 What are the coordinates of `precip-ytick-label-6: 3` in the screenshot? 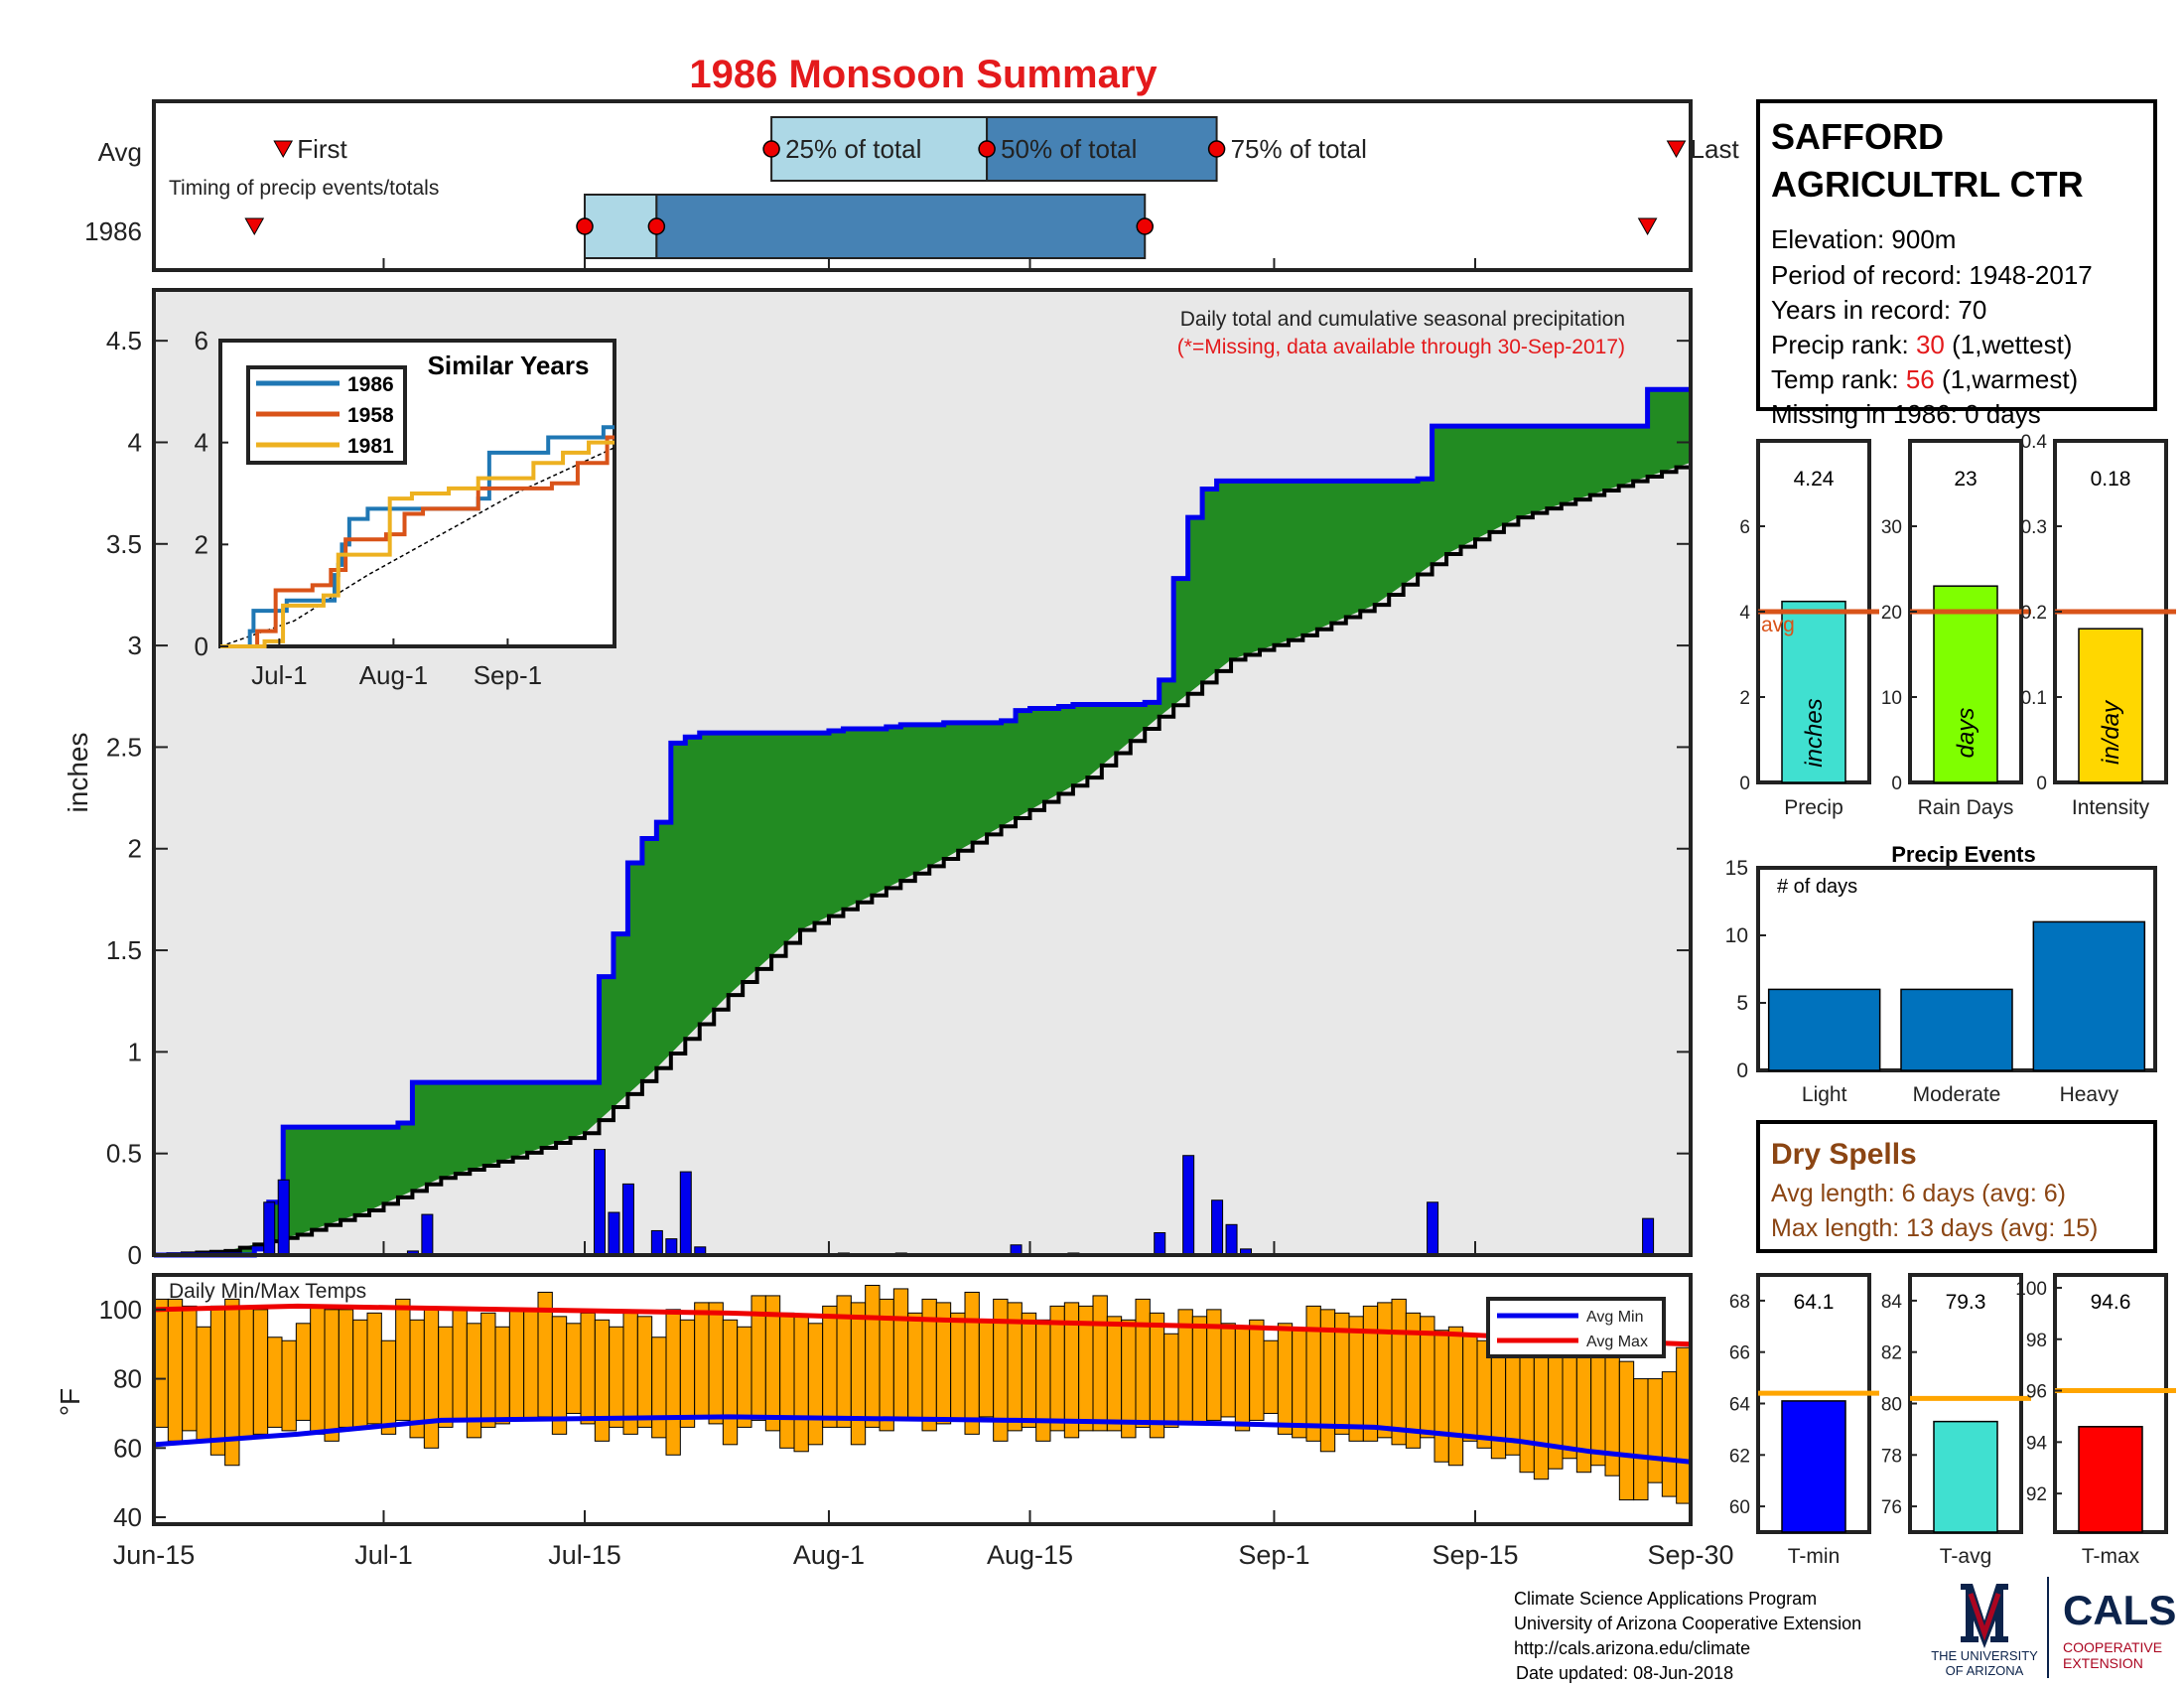 It's located at (135, 645).